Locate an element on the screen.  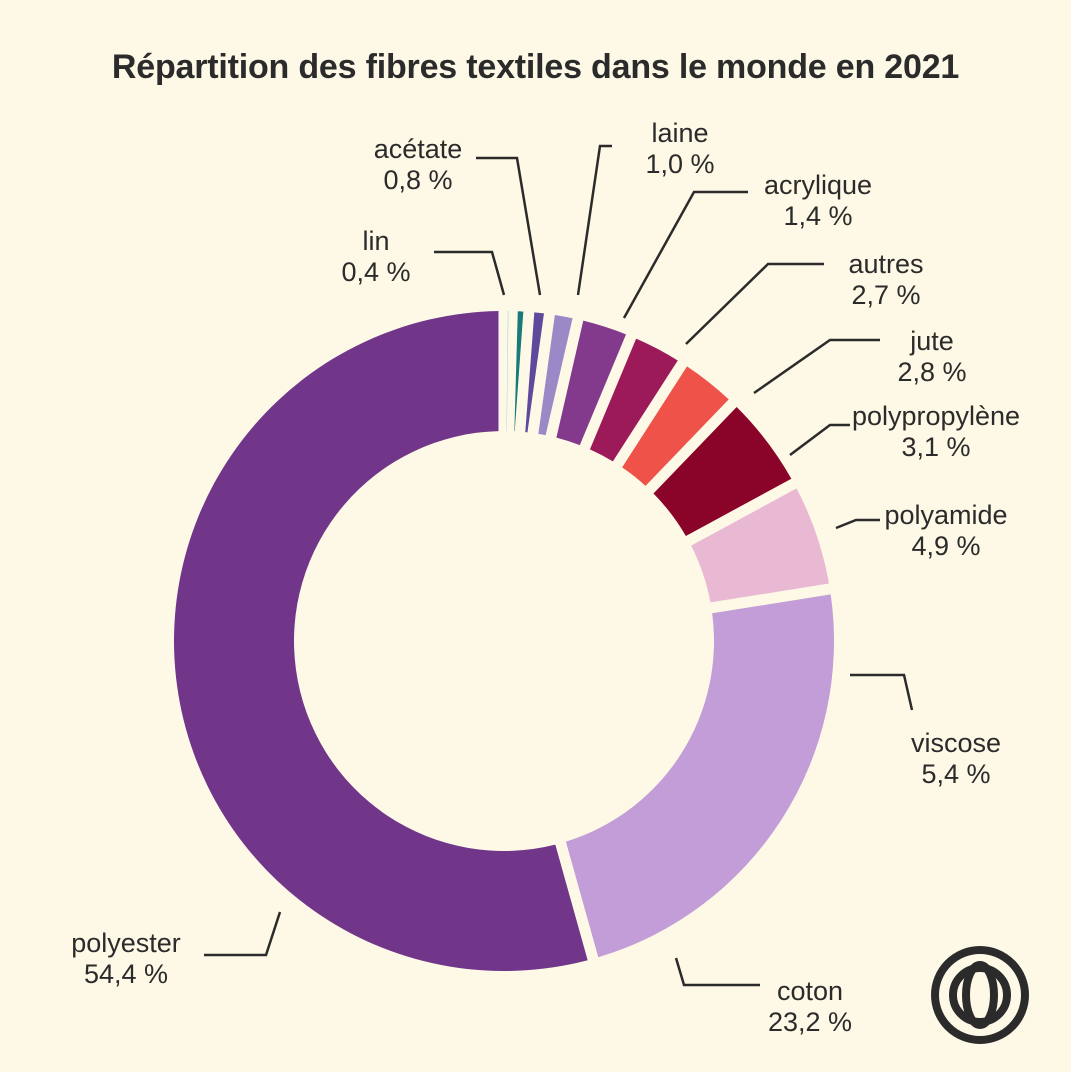
leader-polyamide is located at coordinates (857, 524).